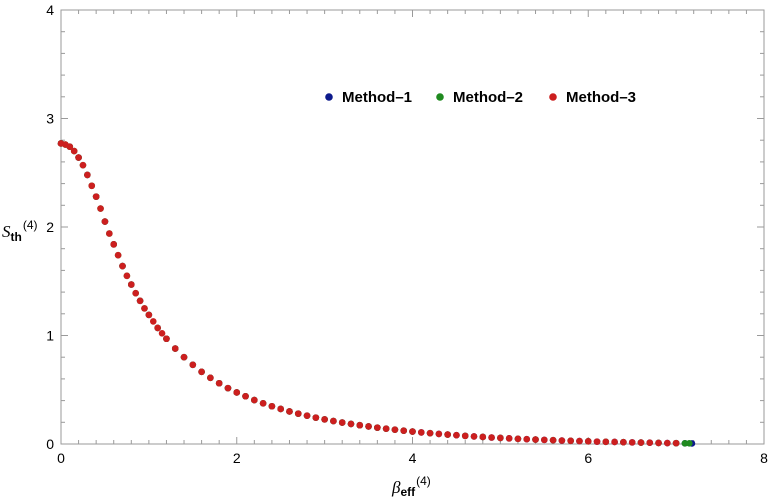  What do you see at coordinates (237, 458) in the screenshot?
I see `x-tick-label: 2` at bounding box center [237, 458].